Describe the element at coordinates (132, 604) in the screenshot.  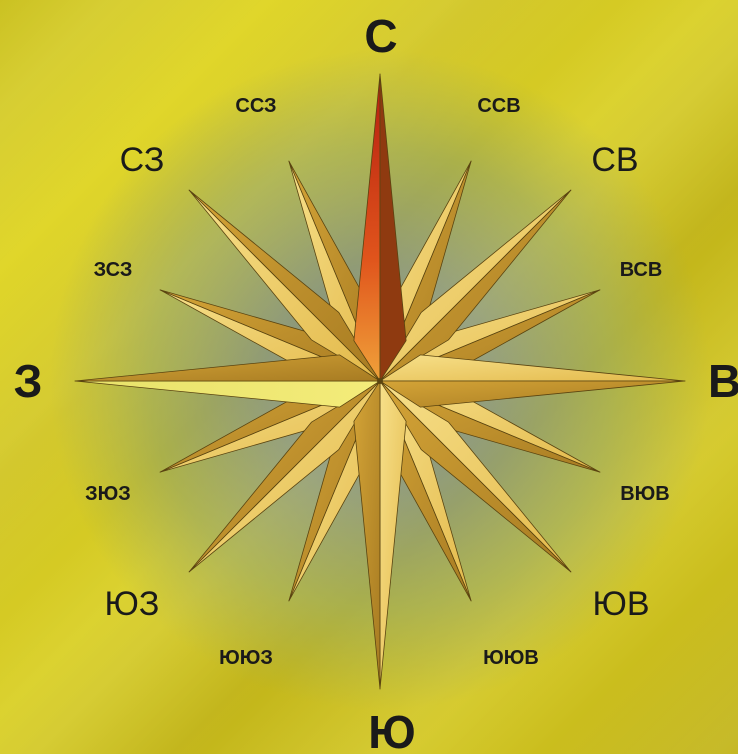
I see `label-southwest: ЮЗ` at that location.